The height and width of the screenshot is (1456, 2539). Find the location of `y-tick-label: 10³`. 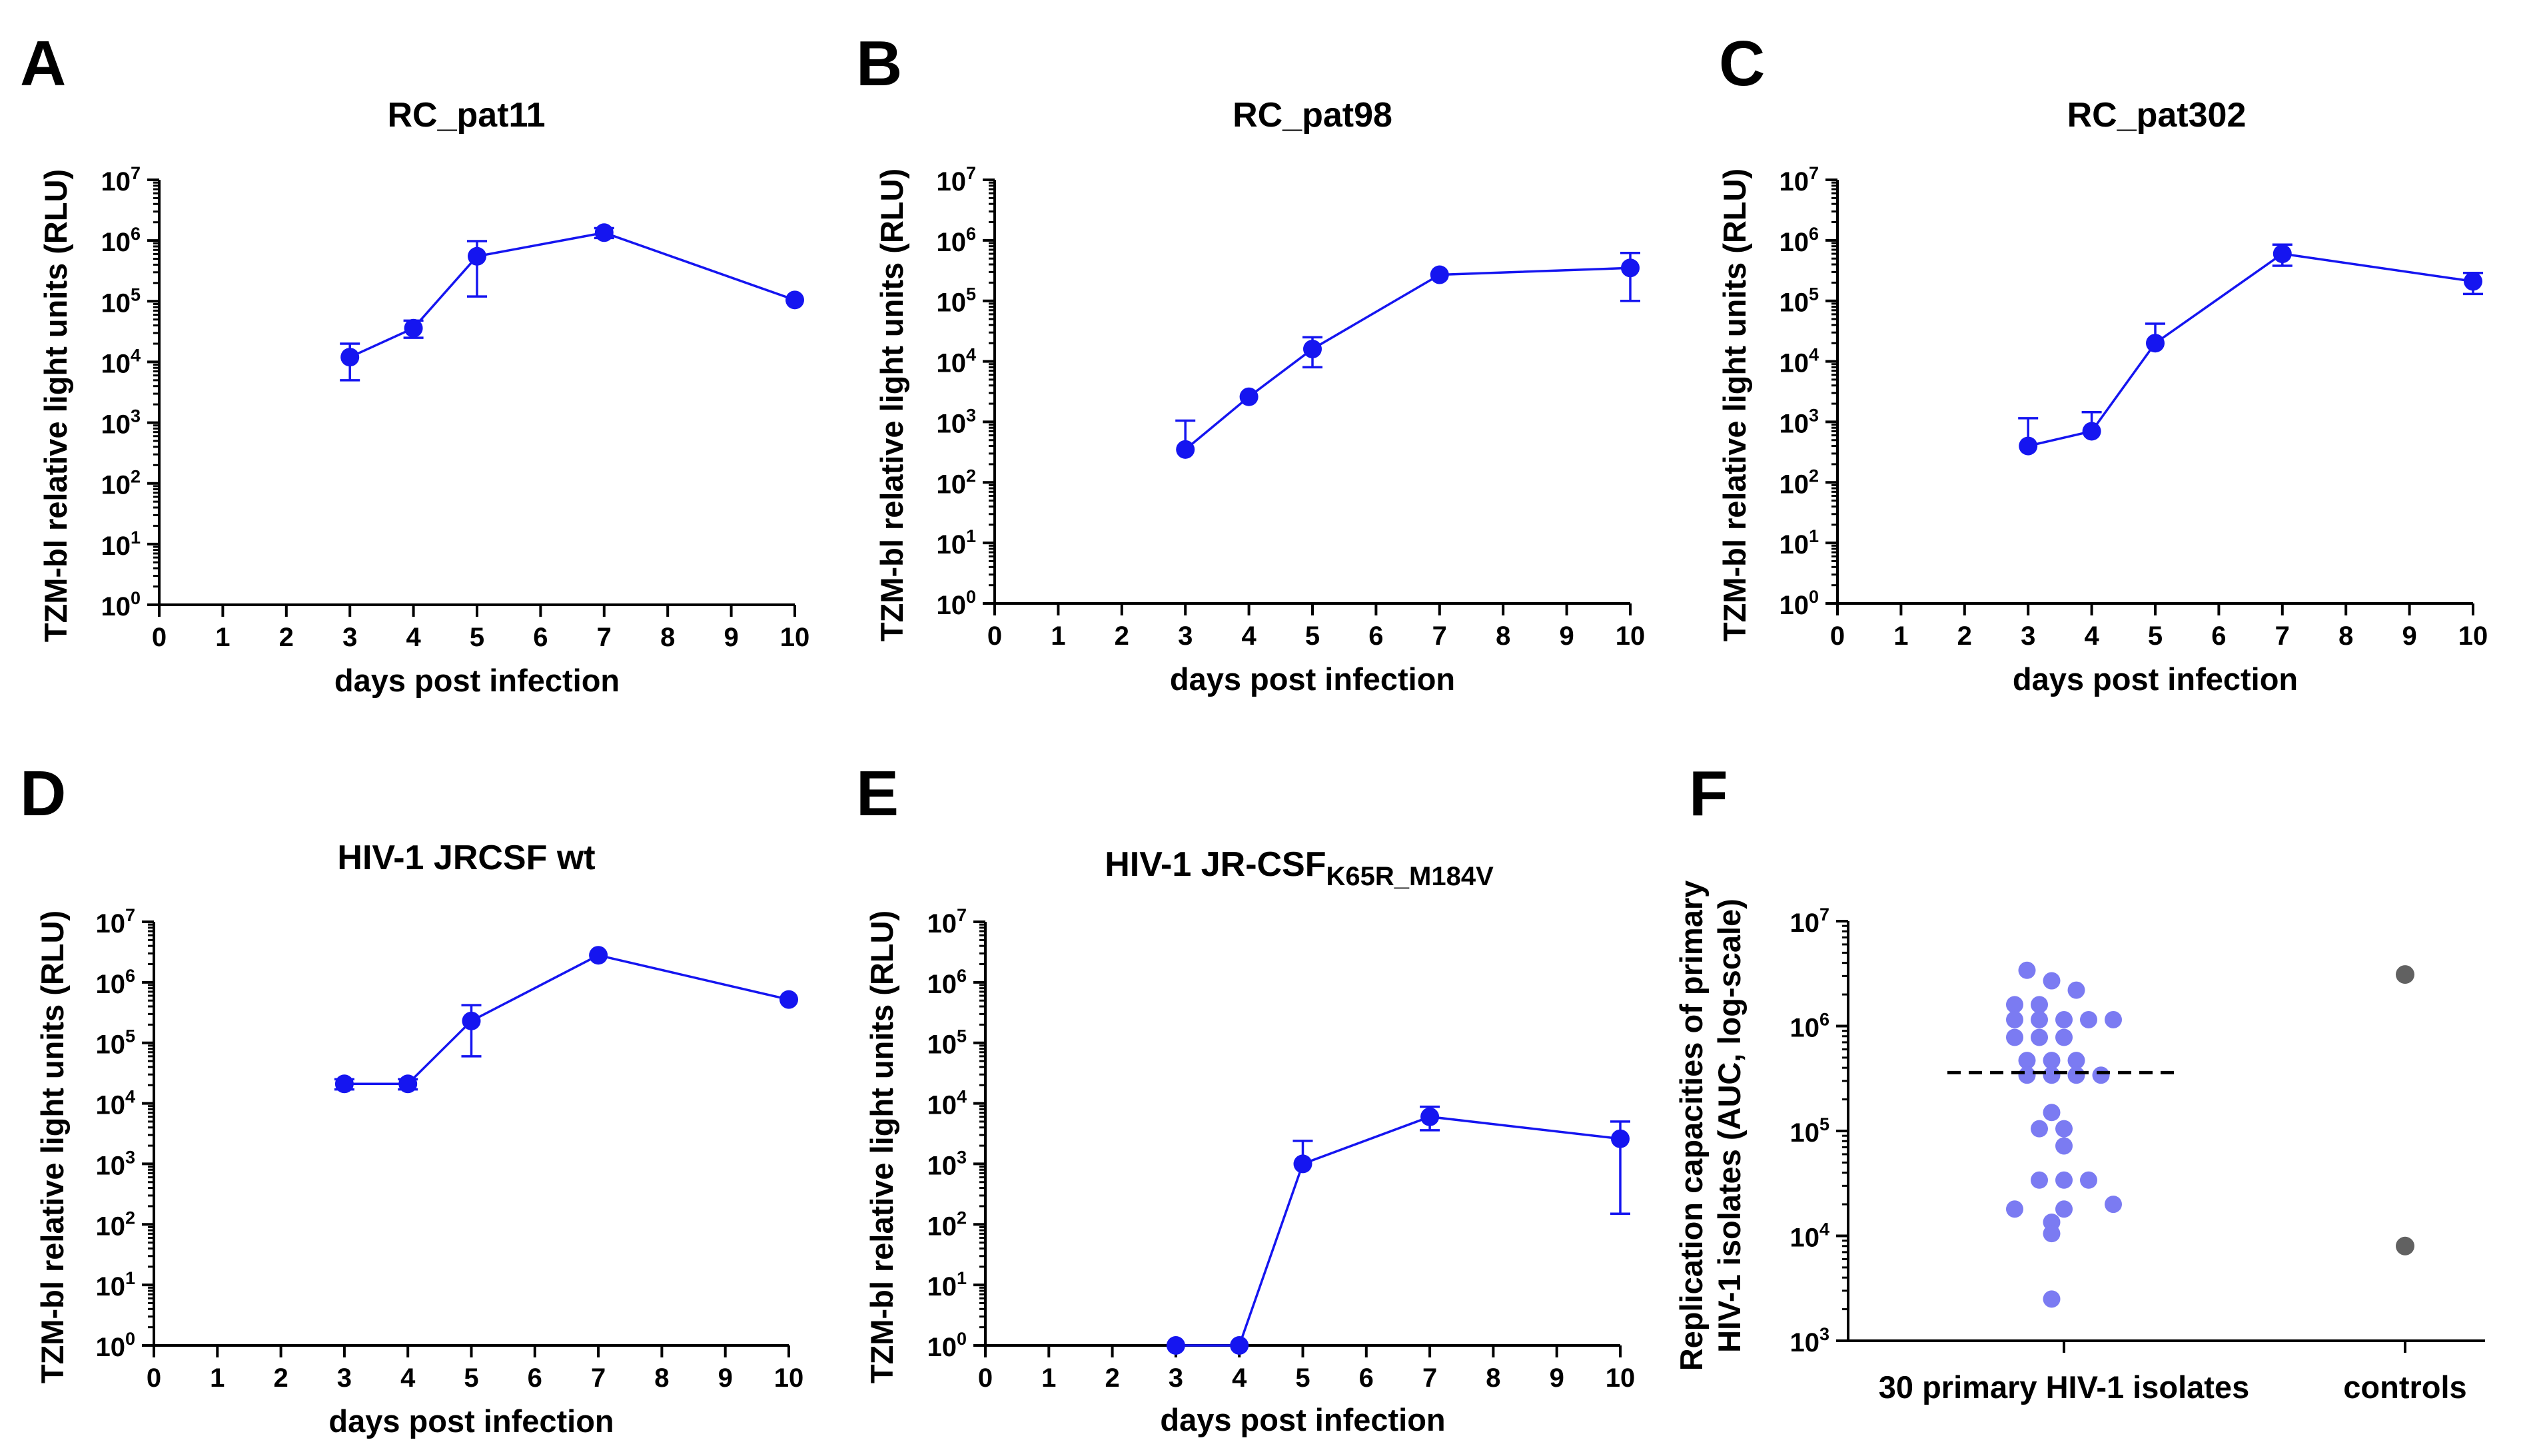

y-tick-label: 10³ is located at coordinates (1809, 1340).